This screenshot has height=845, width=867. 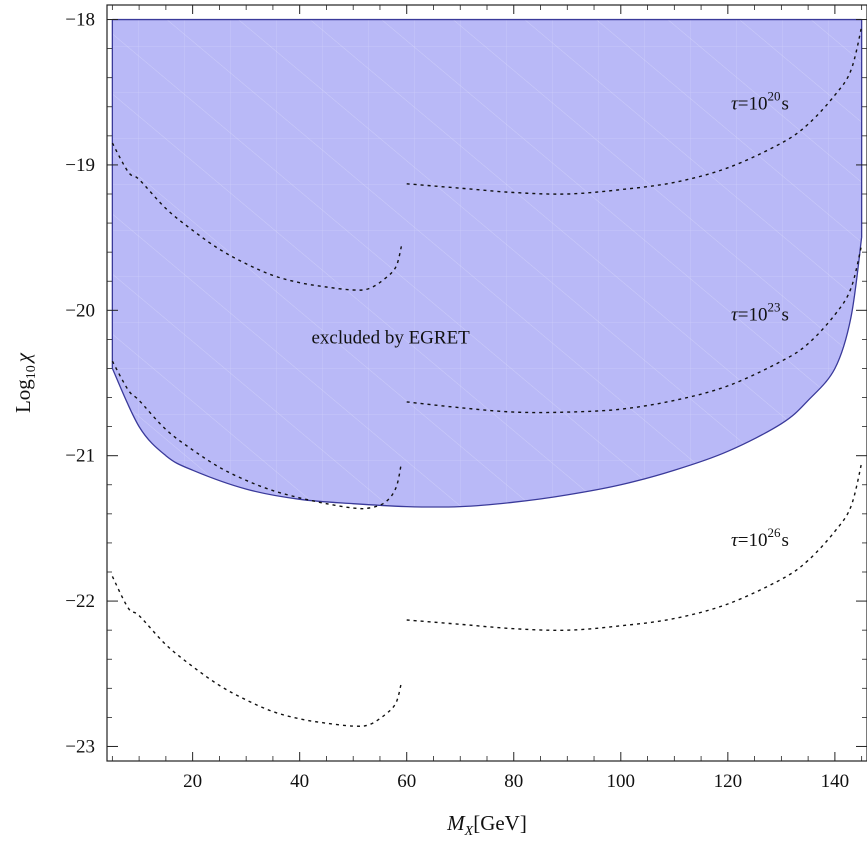 I want to click on x-axis-title-main: M, so click(x=456, y=823).